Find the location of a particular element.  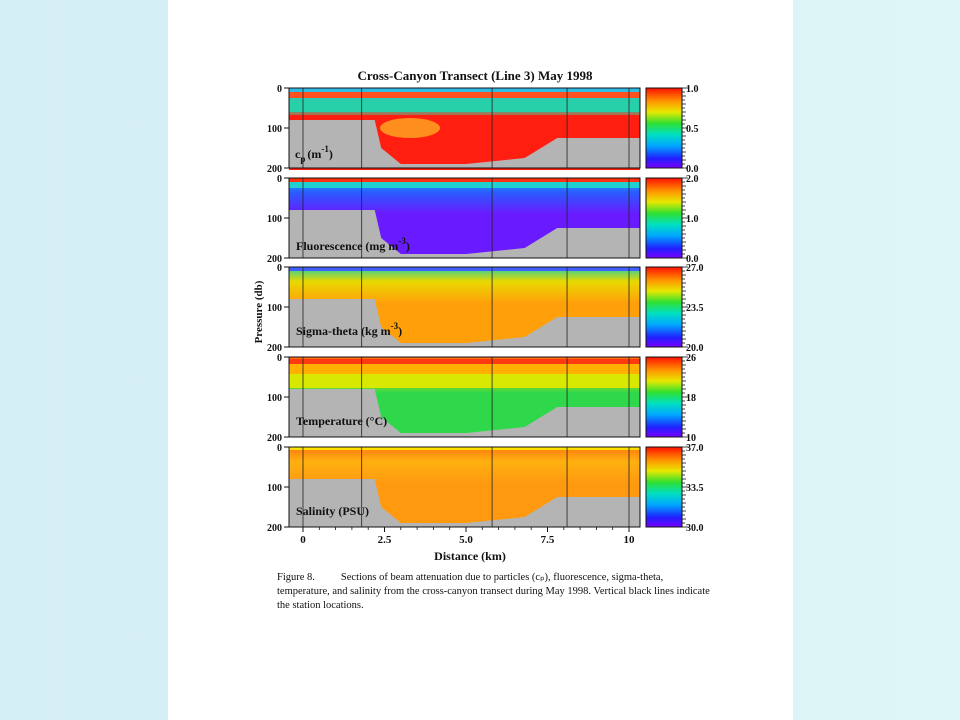

colorbar-label: 2.0 is located at coordinates (692, 179).